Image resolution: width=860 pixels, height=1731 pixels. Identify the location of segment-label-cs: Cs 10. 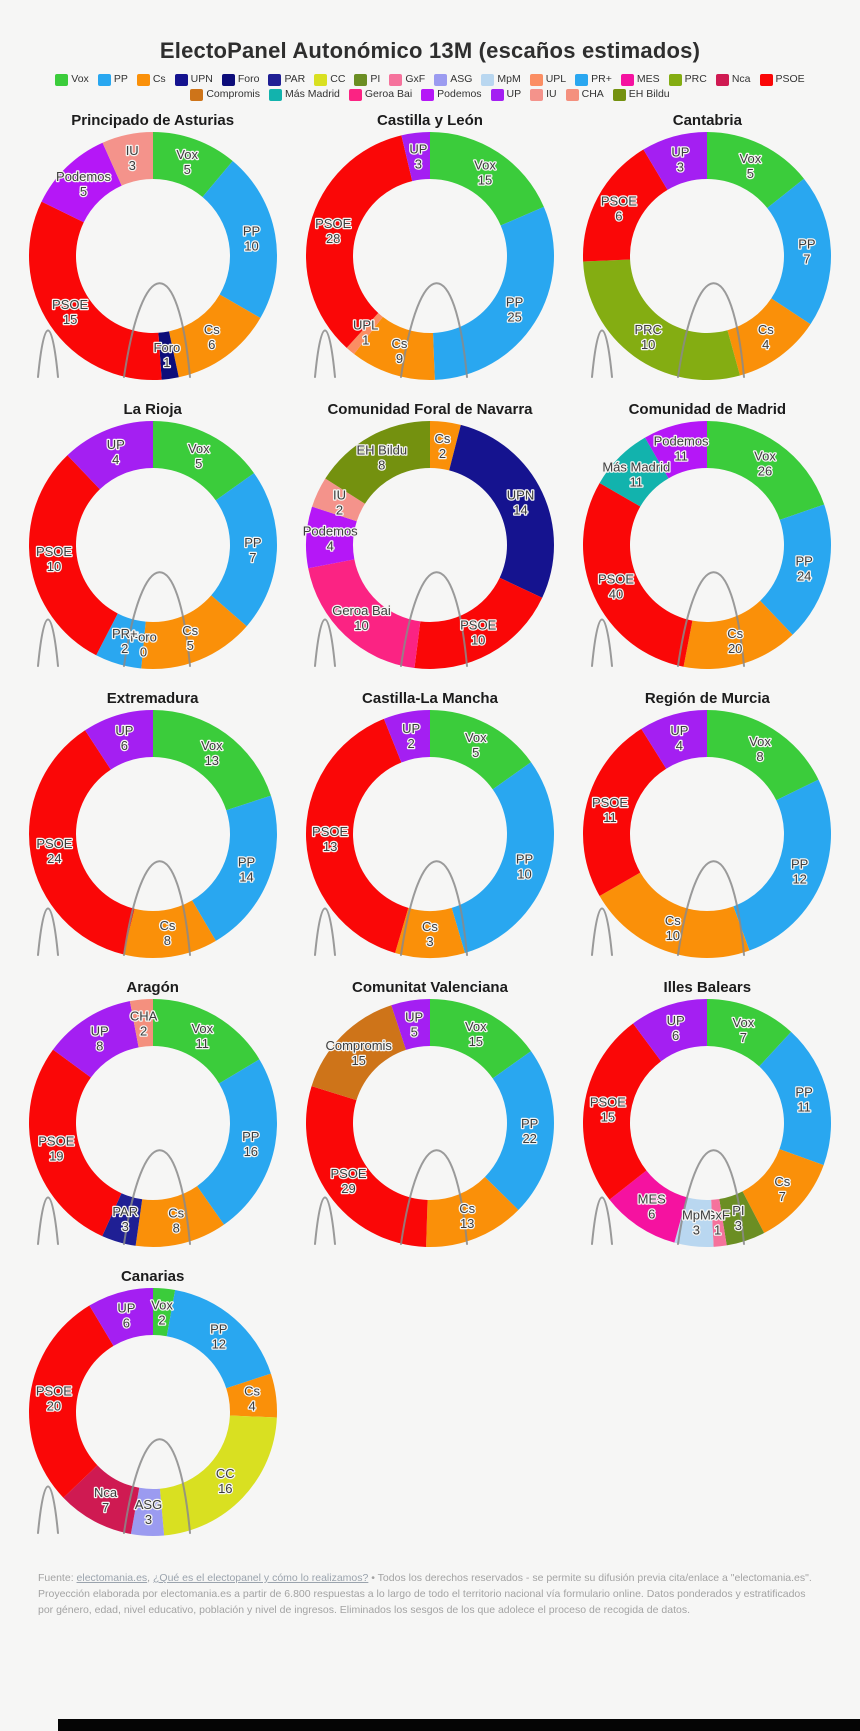
(673, 928).